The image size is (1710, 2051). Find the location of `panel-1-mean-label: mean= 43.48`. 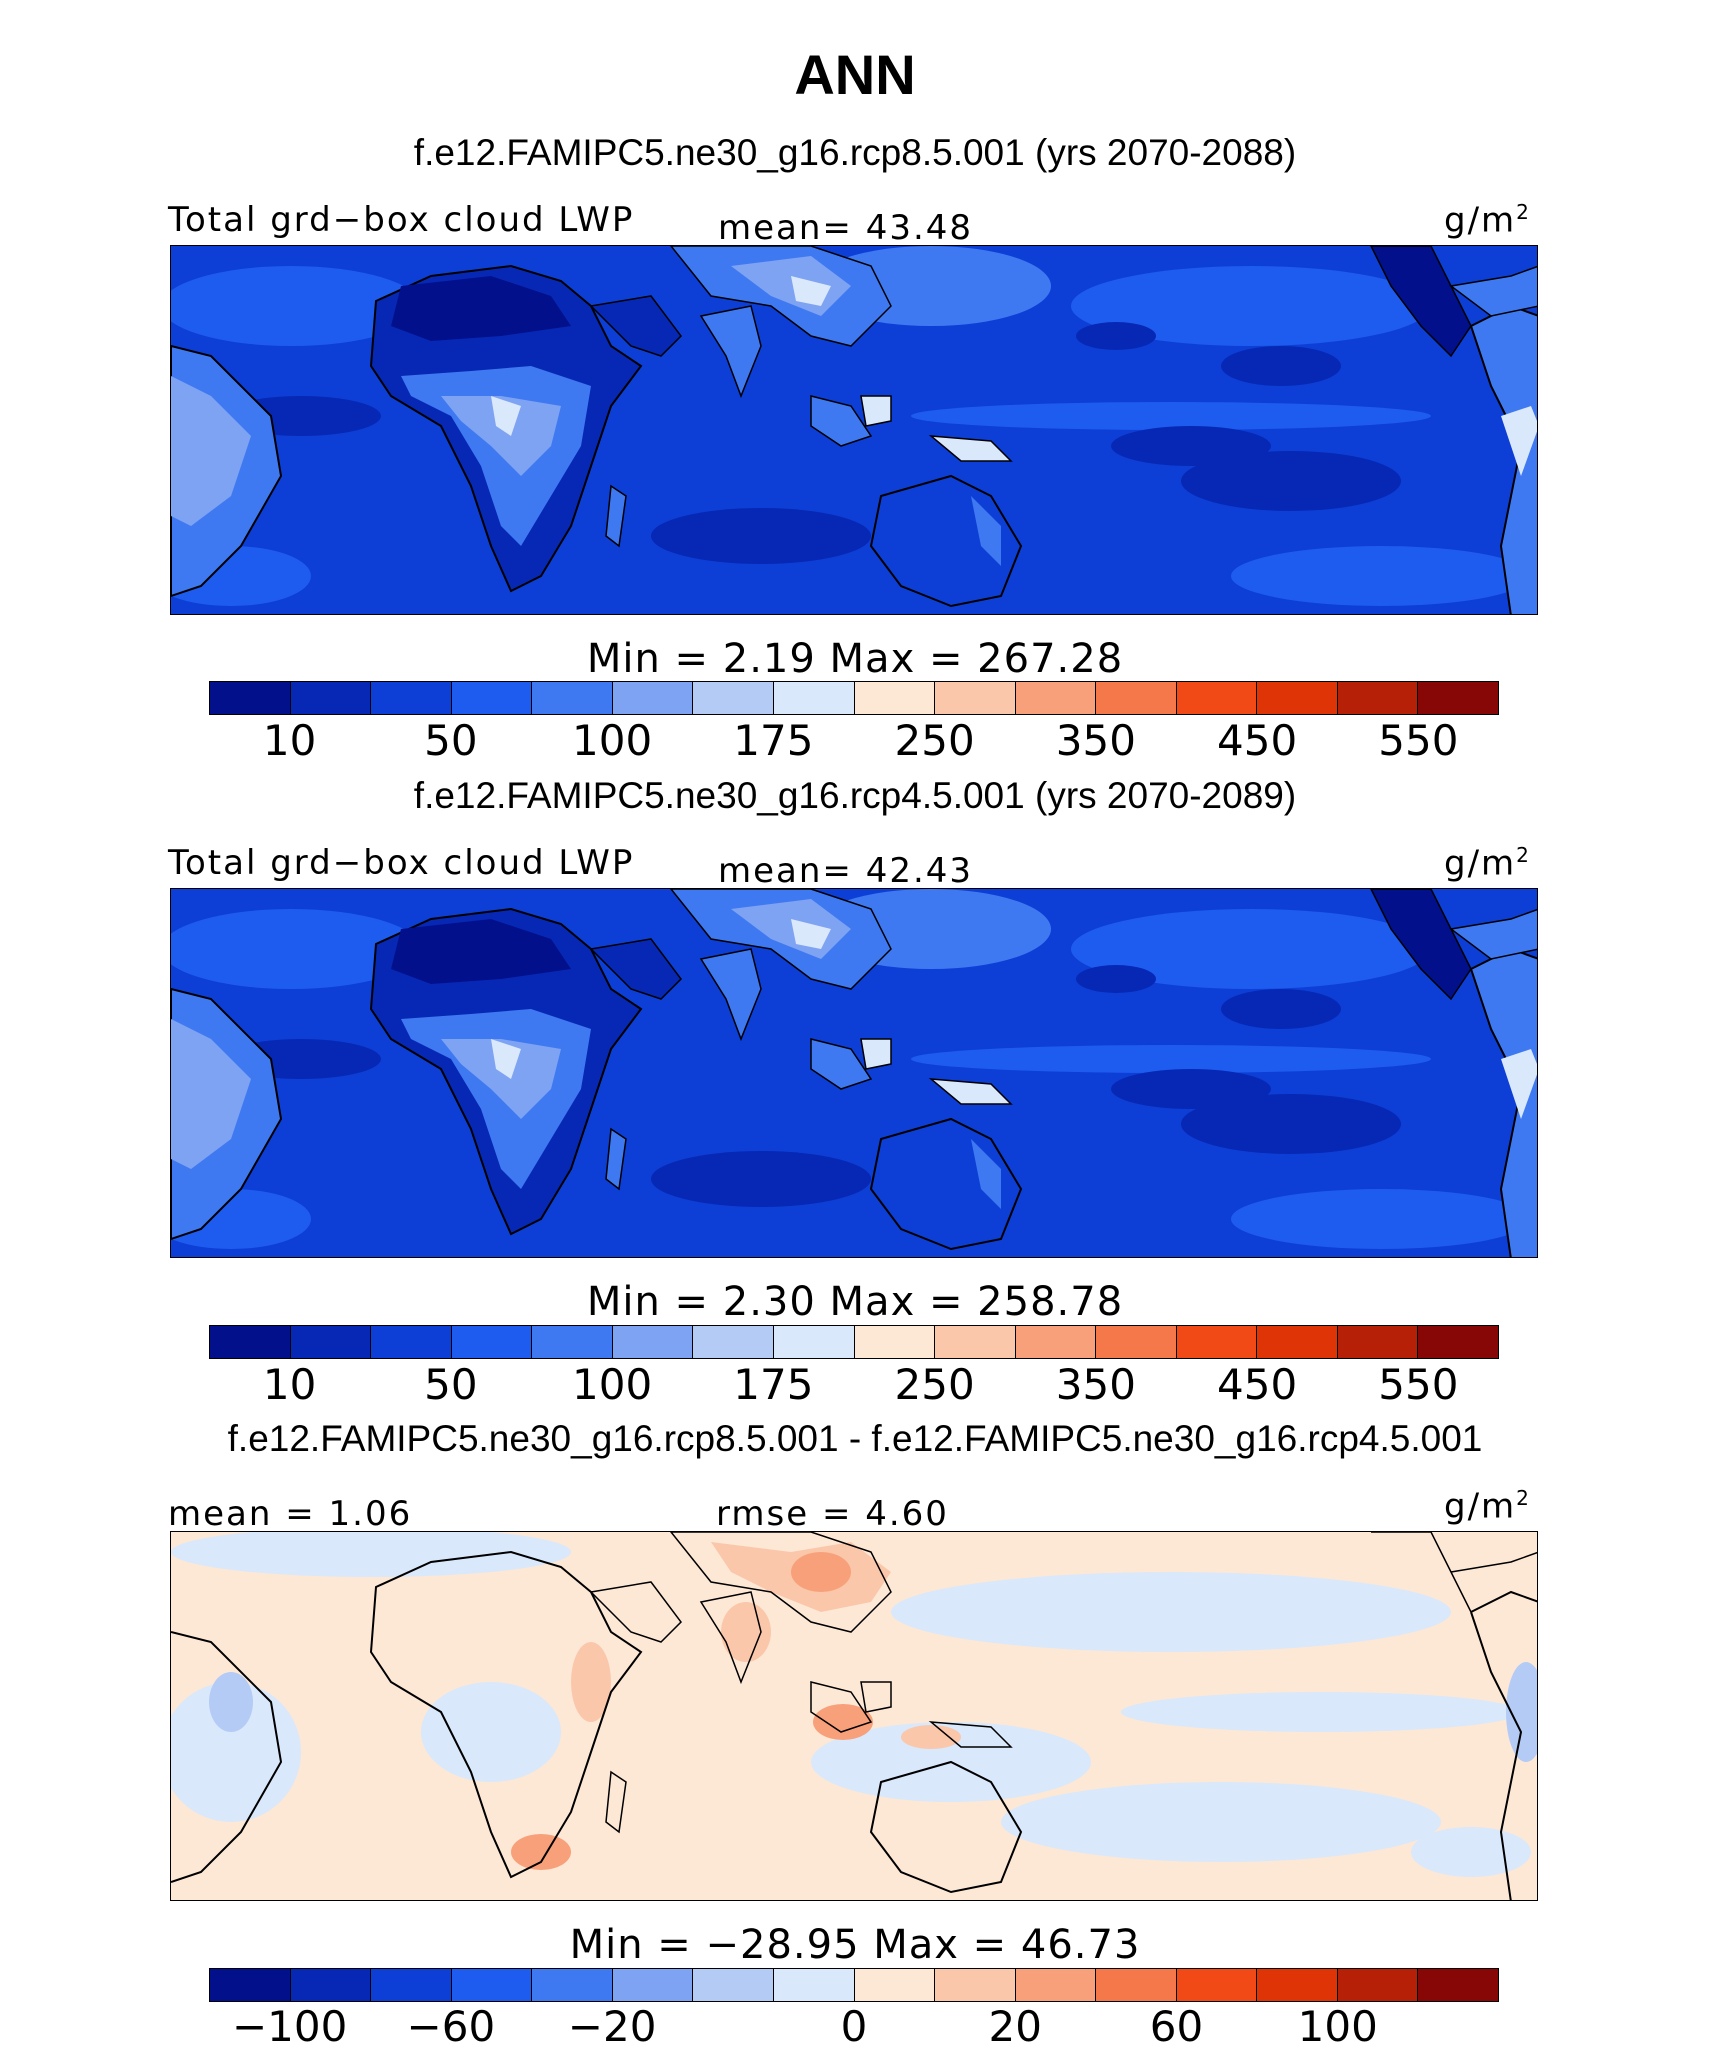

panel-1-mean-label: mean= 43.48 is located at coordinates (846, 228).